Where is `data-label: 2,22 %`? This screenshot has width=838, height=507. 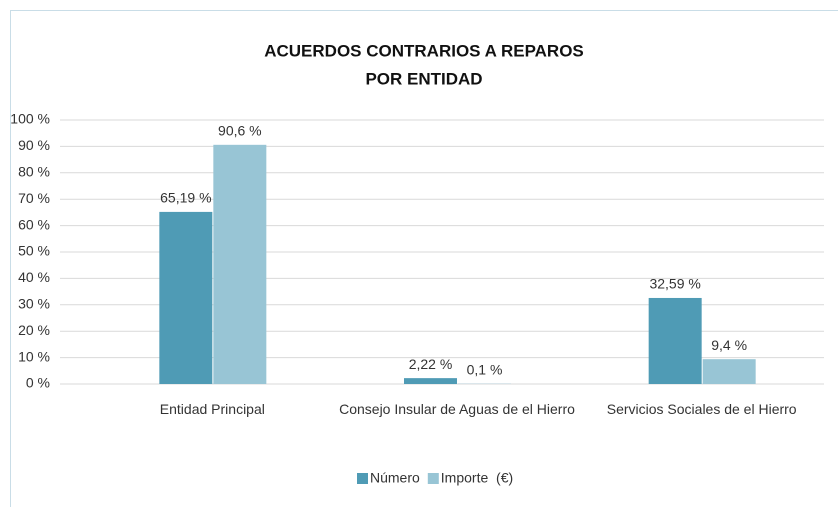
data-label: 2,22 % is located at coordinates (431, 364).